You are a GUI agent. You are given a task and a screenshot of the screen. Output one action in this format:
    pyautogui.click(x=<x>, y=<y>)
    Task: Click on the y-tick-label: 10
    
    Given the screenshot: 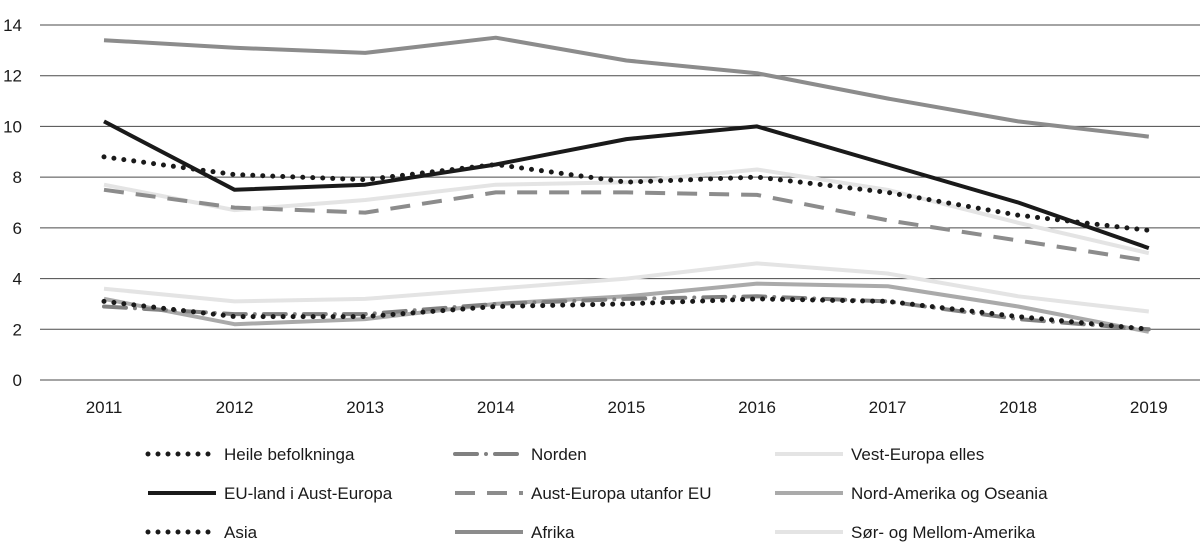 What is the action you would take?
    pyautogui.click(x=12, y=126)
    